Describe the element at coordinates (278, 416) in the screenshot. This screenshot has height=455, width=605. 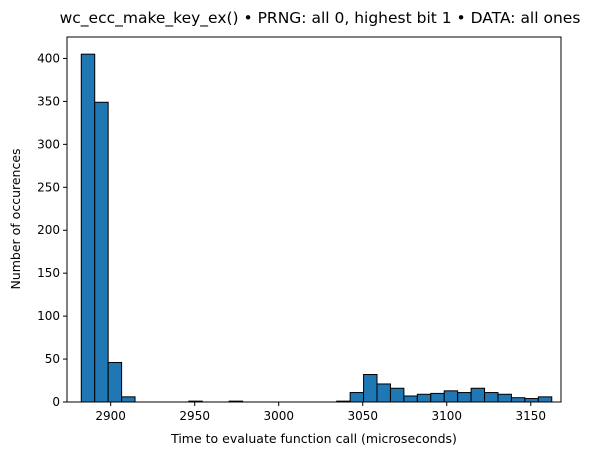
I see `x-tick-label: 3000` at that location.